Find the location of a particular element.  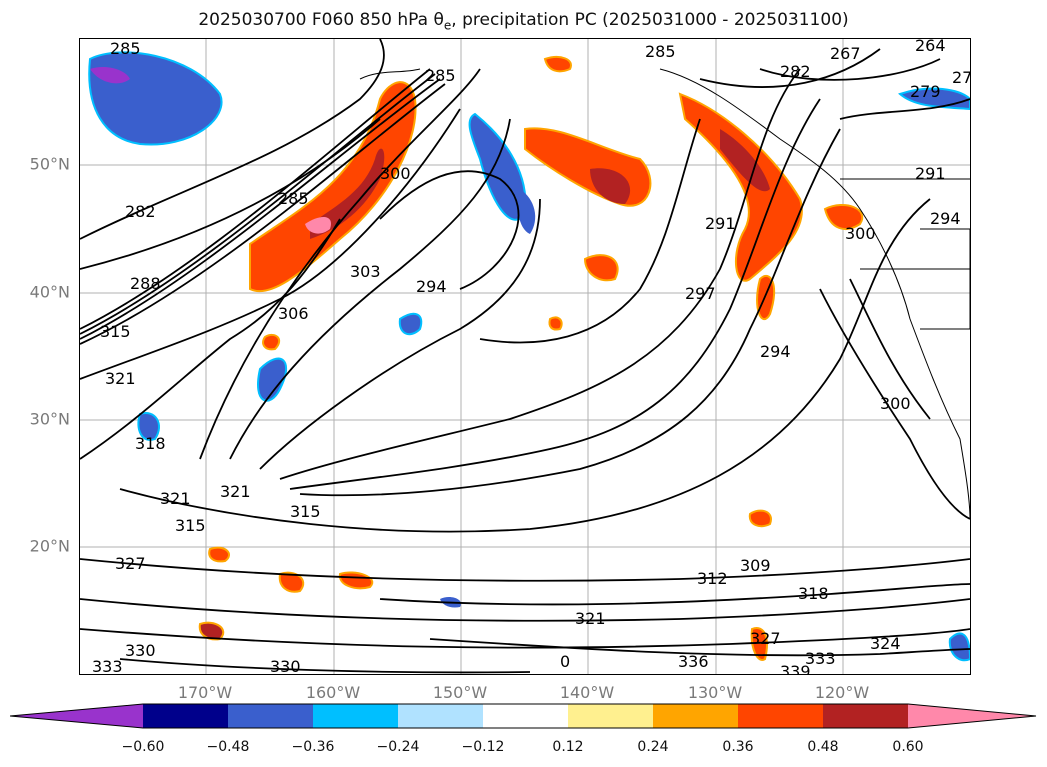

contour-label: 0 is located at coordinates (565, 661).